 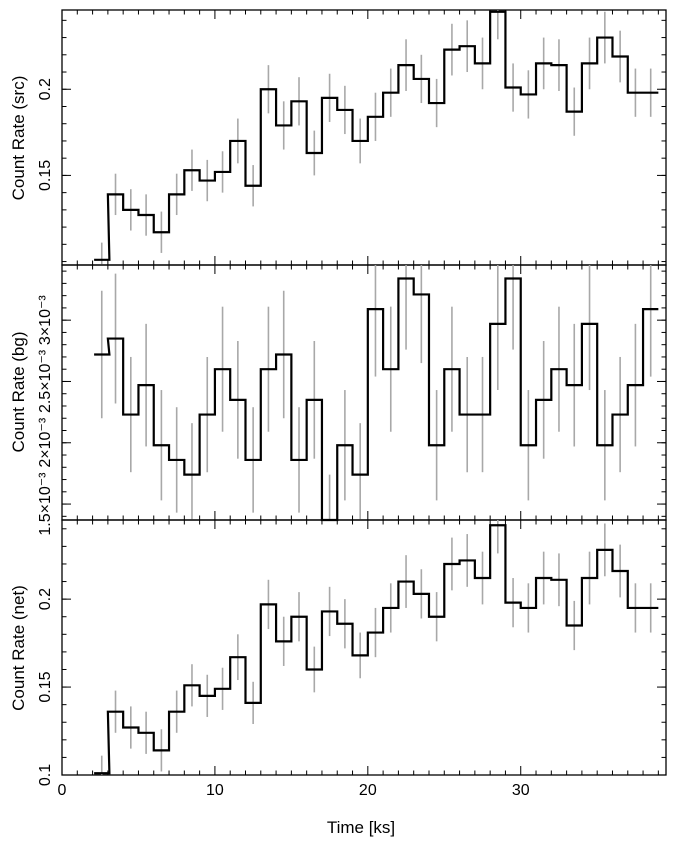 I want to click on y-tick-label-net: 0.2, so click(x=45, y=599).